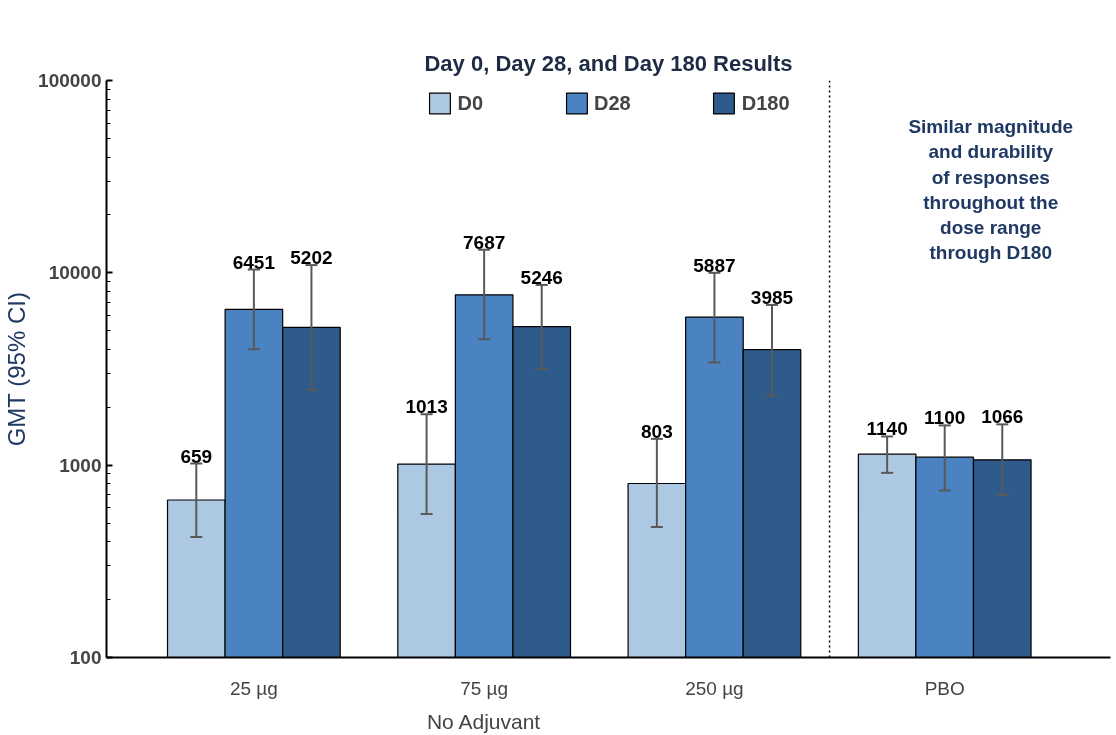  I want to click on x-tick-label: 250 µg, so click(714, 688).